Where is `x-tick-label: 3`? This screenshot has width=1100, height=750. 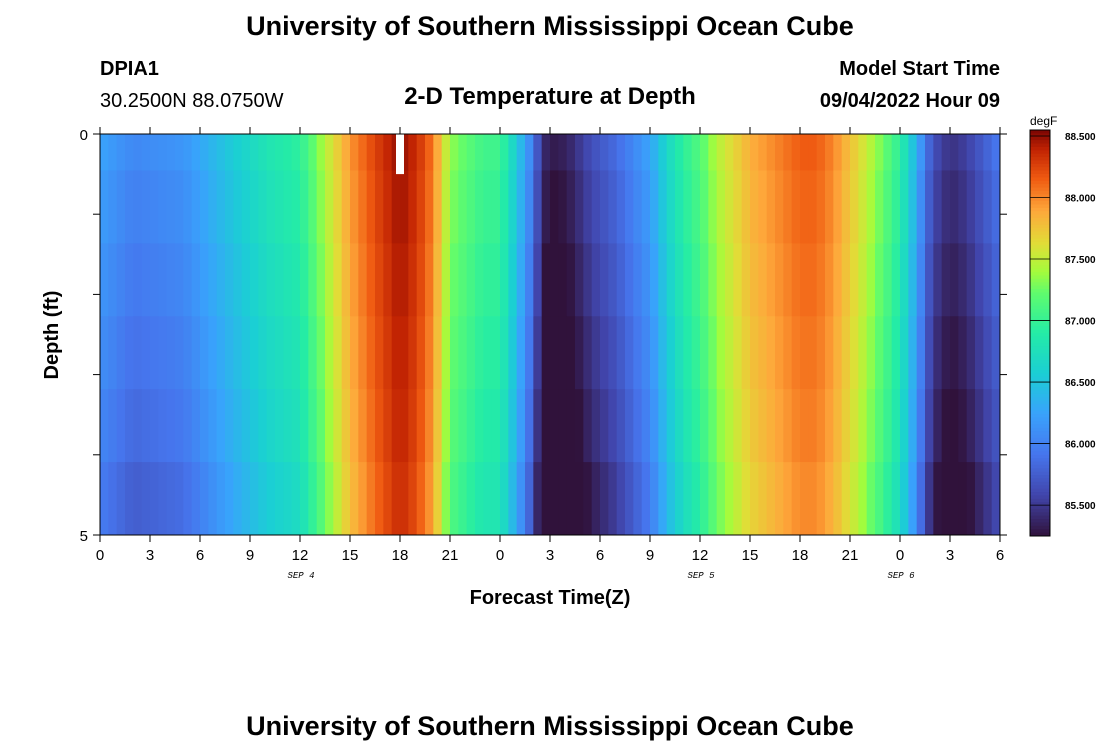
x-tick-label: 3 is located at coordinates (150, 555).